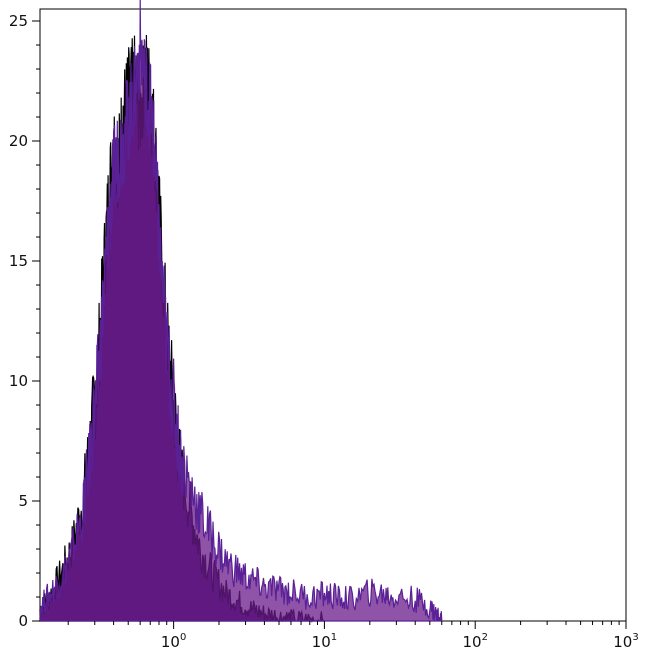  Describe the element at coordinates (23, 501) in the screenshot. I see `y-tick-label-1: 5` at that location.